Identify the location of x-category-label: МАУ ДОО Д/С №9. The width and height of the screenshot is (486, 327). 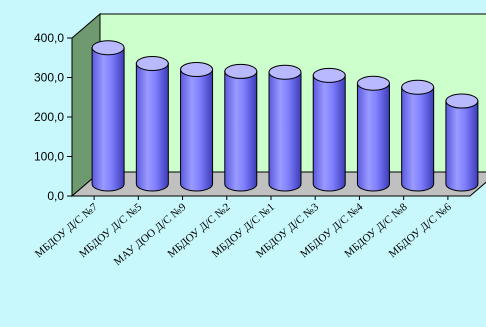
(150, 234).